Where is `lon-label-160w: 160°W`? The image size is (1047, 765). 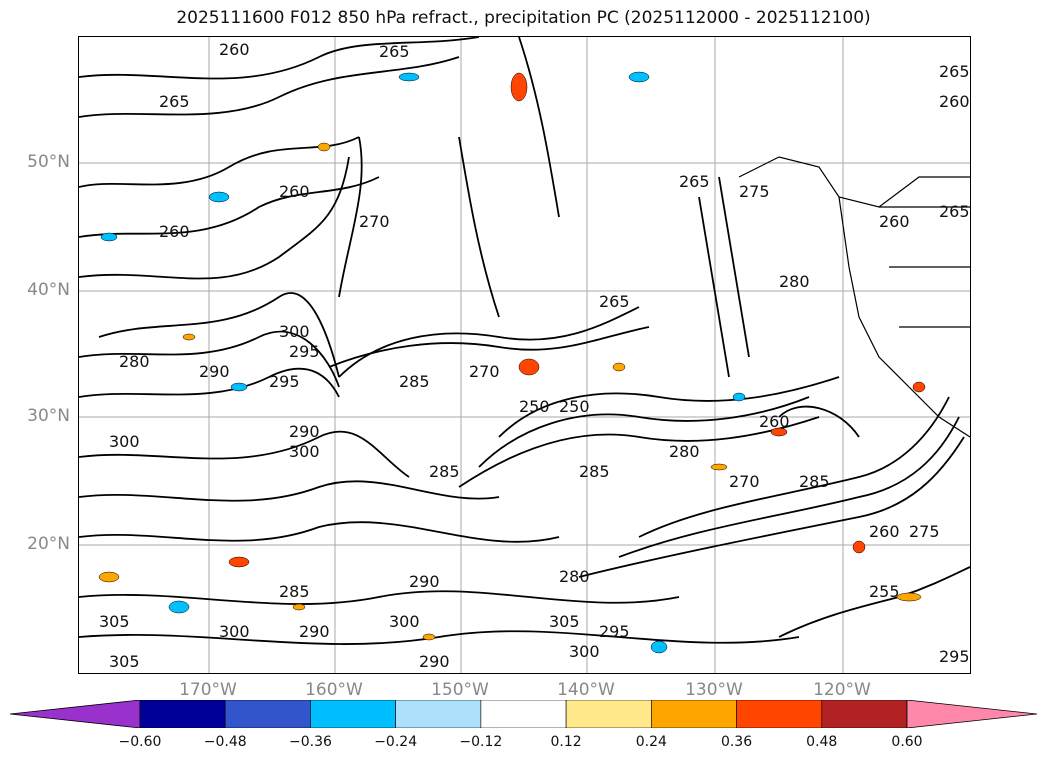 lon-label-160w: 160°W is located at coordinates (334, 690).